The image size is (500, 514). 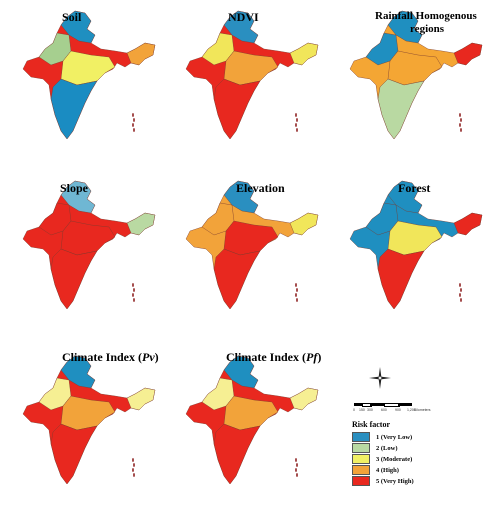 I want to click on legend-label: 4 (High), so click(x=387, y=470).